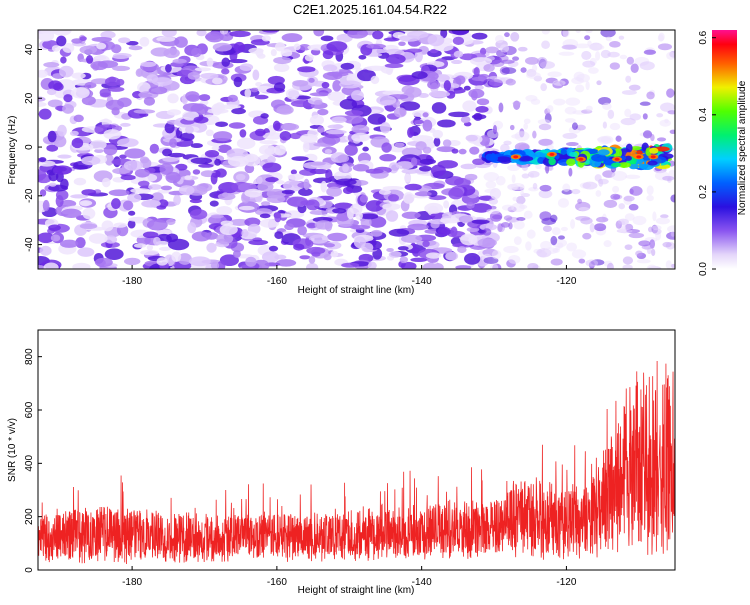 The width and height of the screenshot is (750, 605). I want to click on spectrogram-y-tick-label: 40, so click(29, 50).